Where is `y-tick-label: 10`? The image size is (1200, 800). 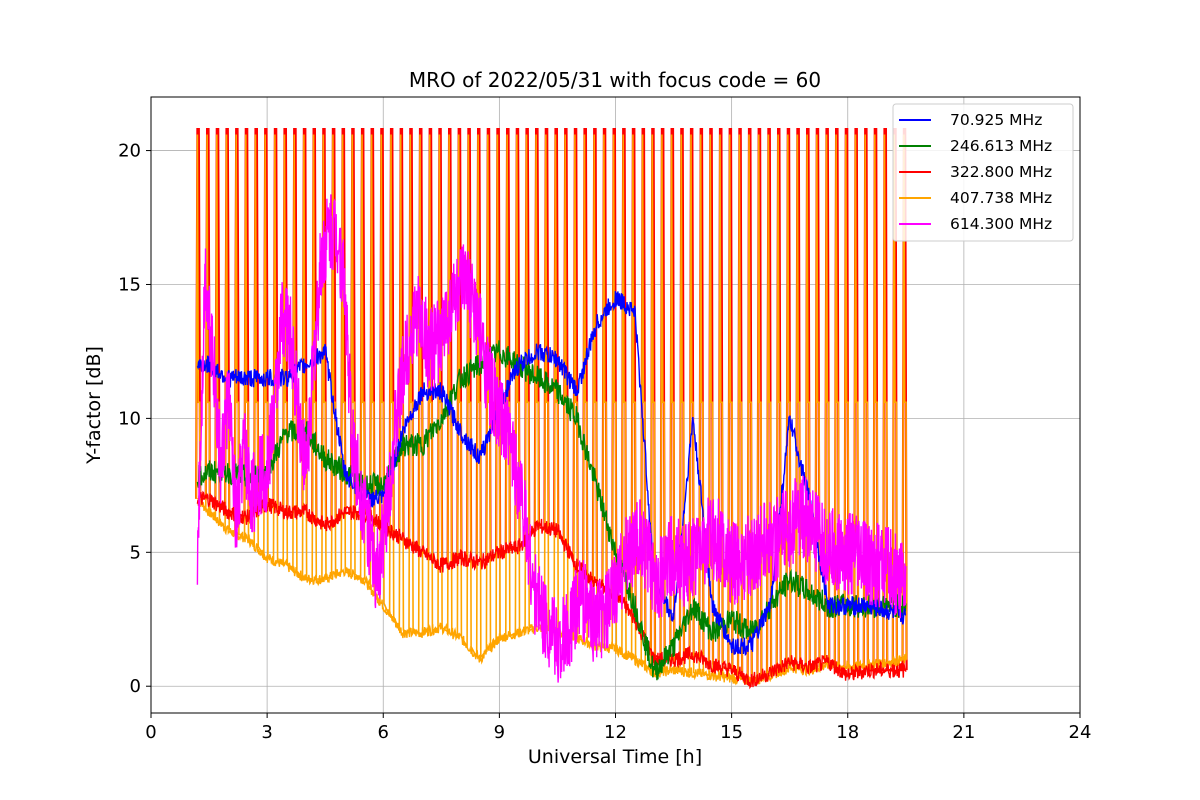
y-tick-label: 10 is located at coordinates (129, 418).